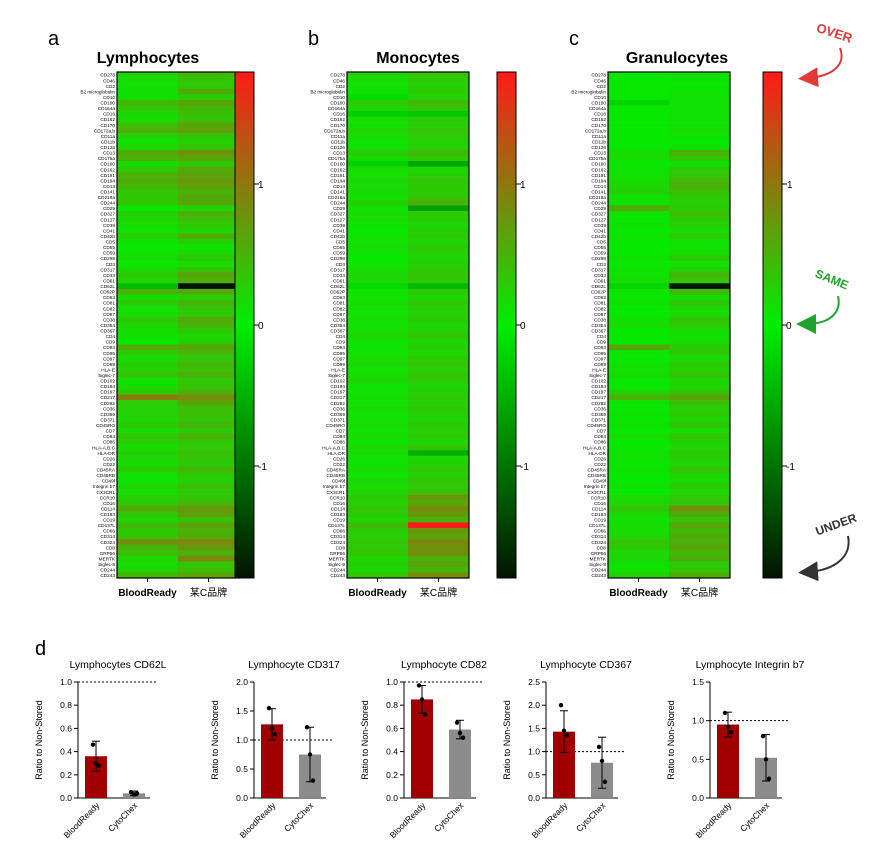 Image resolution: width=877 pixels, height=858 pixels. I want to click on bar-chart-y-tick-label: 0.6, so click(392, 728).